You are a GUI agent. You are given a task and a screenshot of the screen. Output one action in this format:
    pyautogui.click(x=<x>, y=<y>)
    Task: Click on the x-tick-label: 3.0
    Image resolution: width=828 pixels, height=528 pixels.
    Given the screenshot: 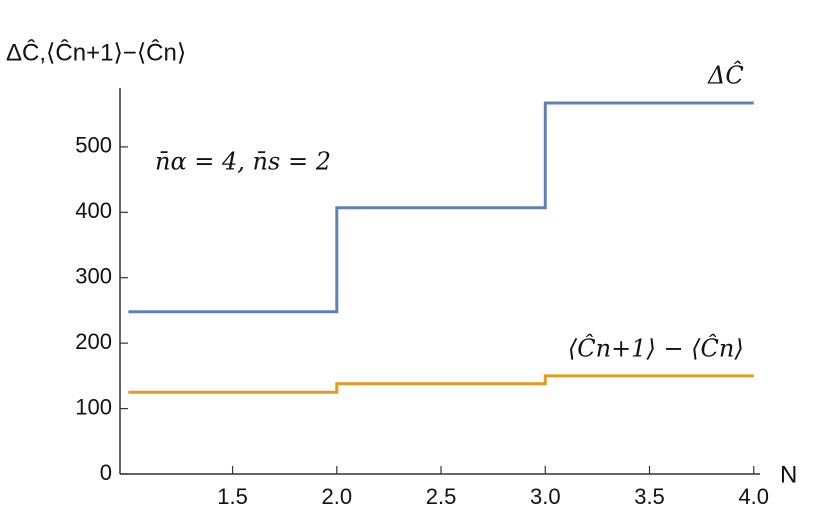 What is the action you would take?
    pyautogui.click(x=545, y=496)
    